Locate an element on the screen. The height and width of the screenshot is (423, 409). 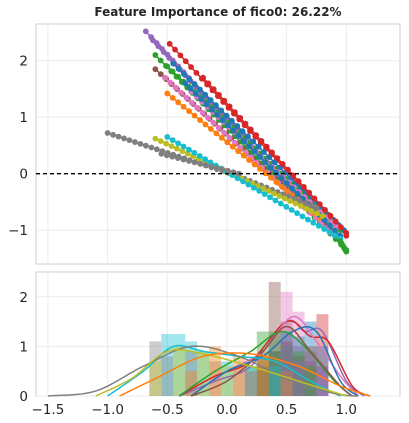
top-y-tick-label: −1 is located at coordinates (18, 231).